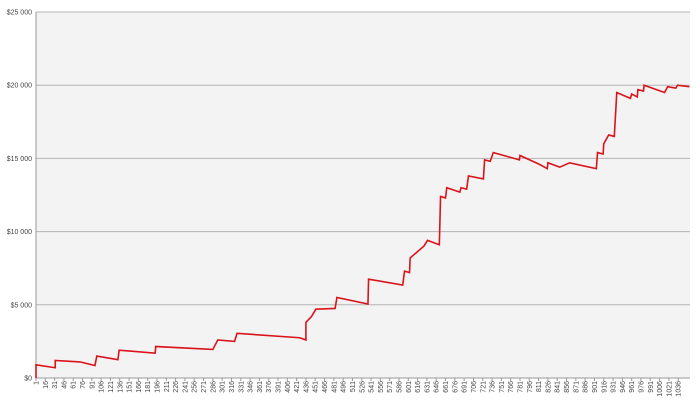  I want to click on x-tick-label: 406, so click(288, 387).